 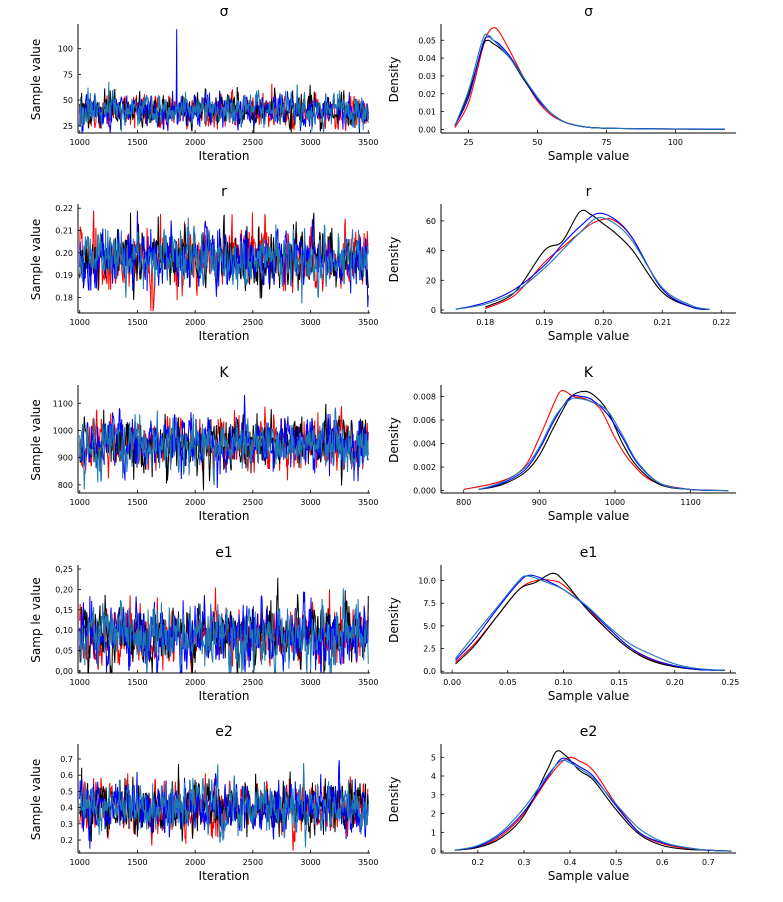 What do you see at coordinates (524, 862) in the screenshot?
I see `density-e2-xtick-label: 0.3` at bounding box center [524, 862].